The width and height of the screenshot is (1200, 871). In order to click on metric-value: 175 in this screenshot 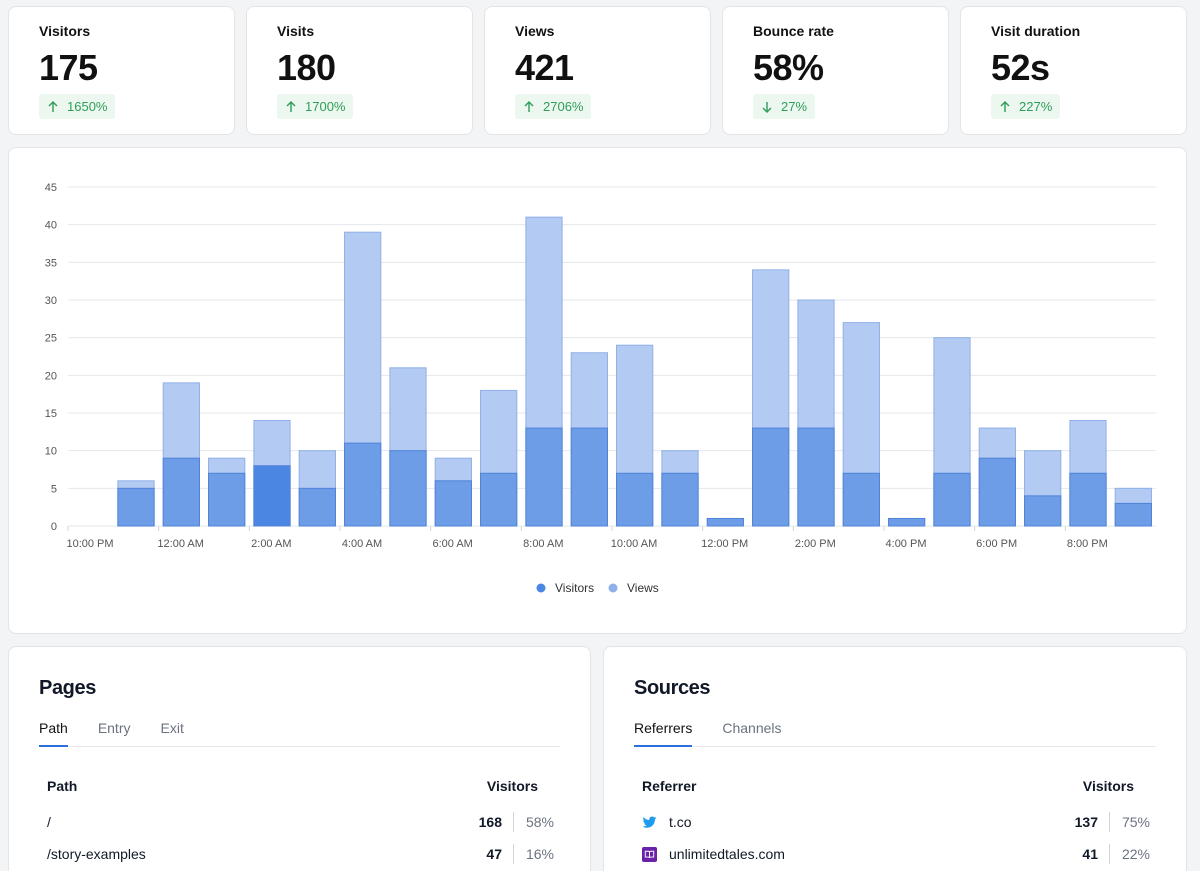, I will do `click(68, 67)`.